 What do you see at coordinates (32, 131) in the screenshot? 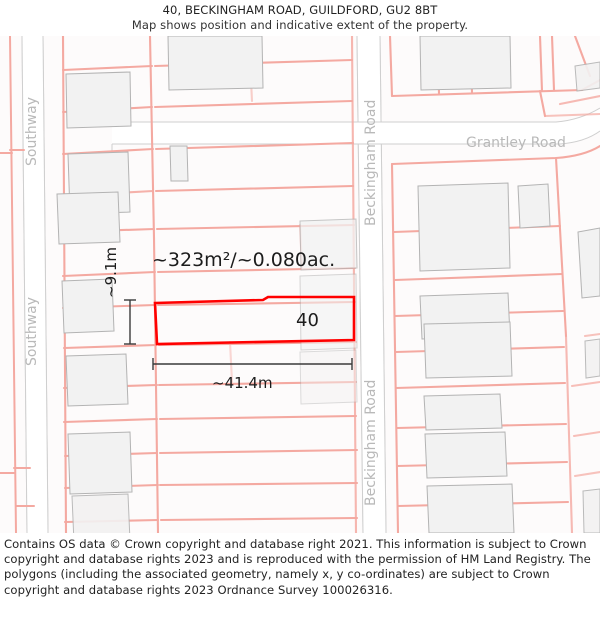
I see `road-label-southway-upper: Southway` at bounding box center [32, 131].